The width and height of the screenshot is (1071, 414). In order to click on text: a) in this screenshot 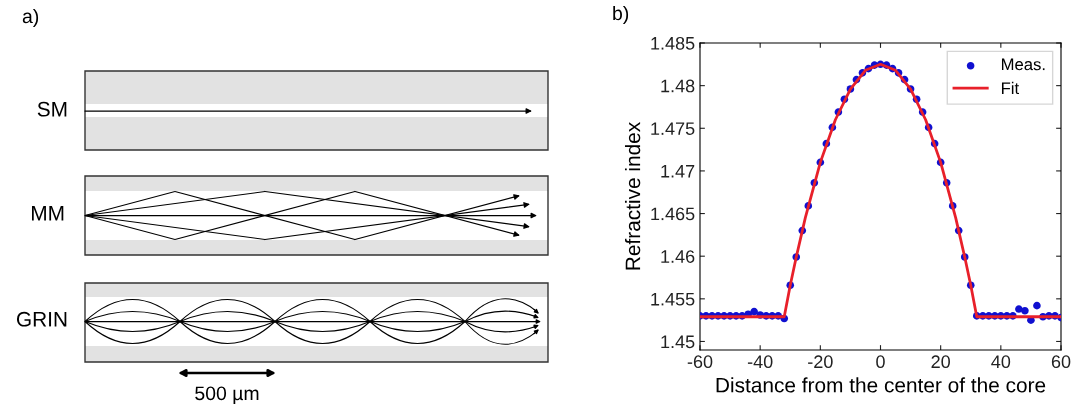, I will do `click(30, 18)`.